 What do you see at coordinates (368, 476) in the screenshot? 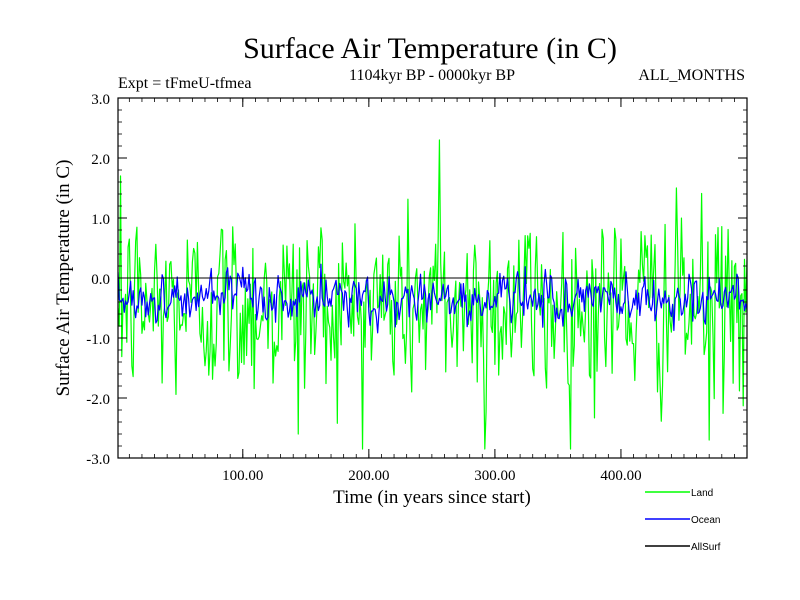
I see `x-tick-label: 200.00` at bounding box center [368, 476].